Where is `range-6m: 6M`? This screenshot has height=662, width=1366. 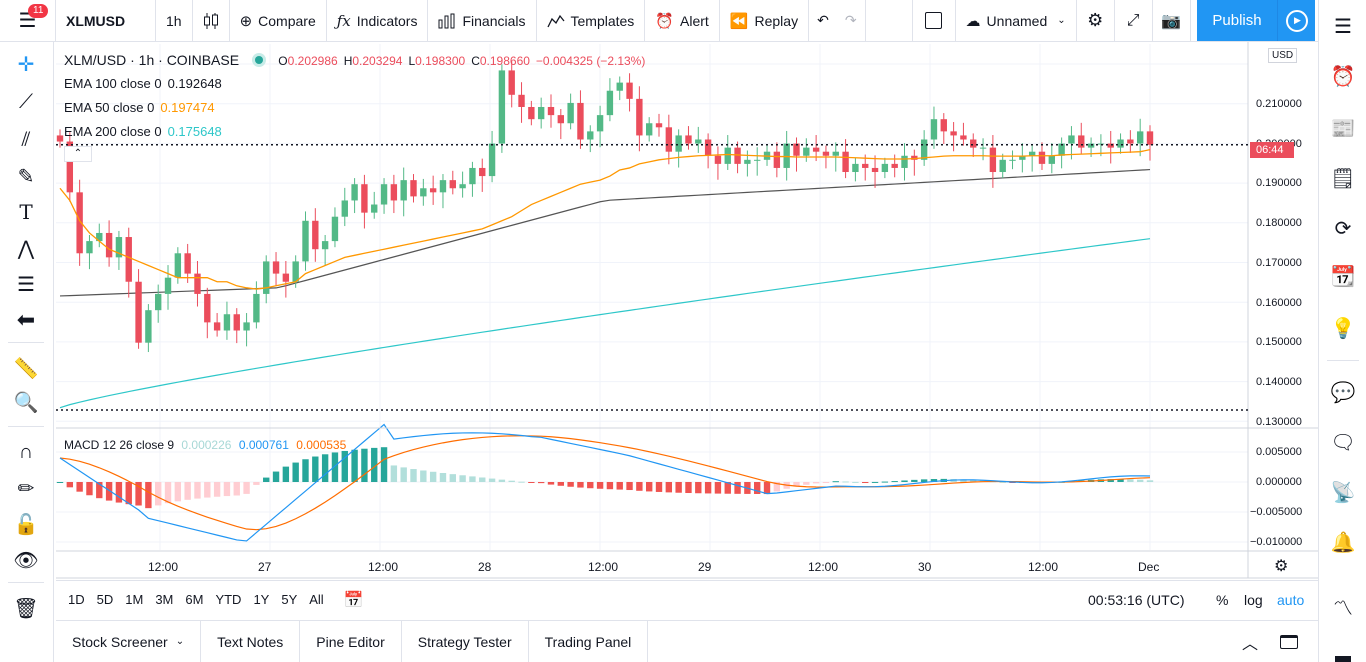
range-6m: 6M is located at coordinates (194, 599).